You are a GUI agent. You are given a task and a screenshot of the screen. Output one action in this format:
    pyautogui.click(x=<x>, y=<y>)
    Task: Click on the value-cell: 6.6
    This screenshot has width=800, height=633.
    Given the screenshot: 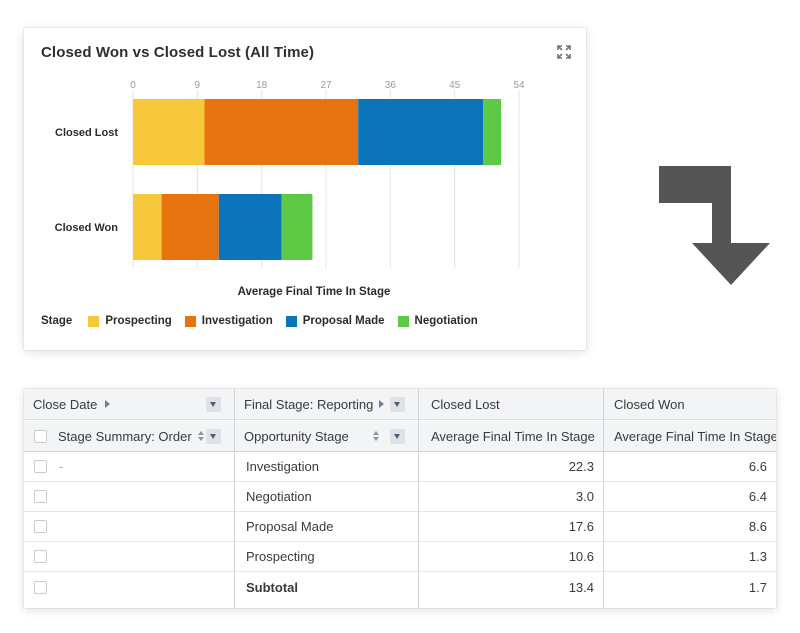 What is the action you would take?
    pyautogui.click(x=757, y=466)
    